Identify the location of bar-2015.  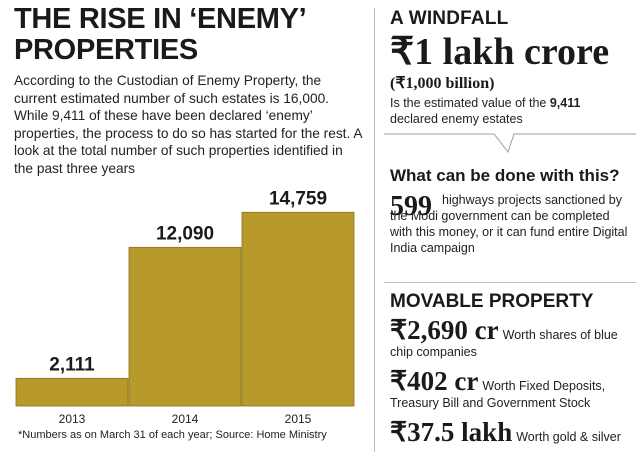
(298, 309).